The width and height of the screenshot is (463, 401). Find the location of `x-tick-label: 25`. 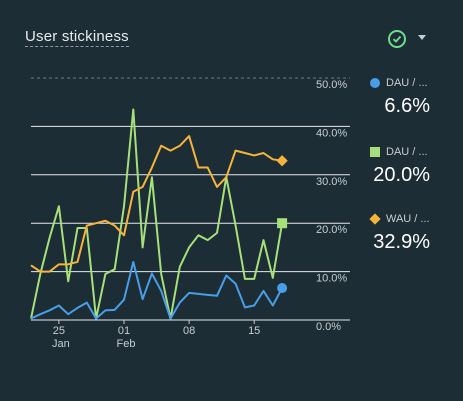

x-tick-label: 25 is located at coordinates (59, 331).